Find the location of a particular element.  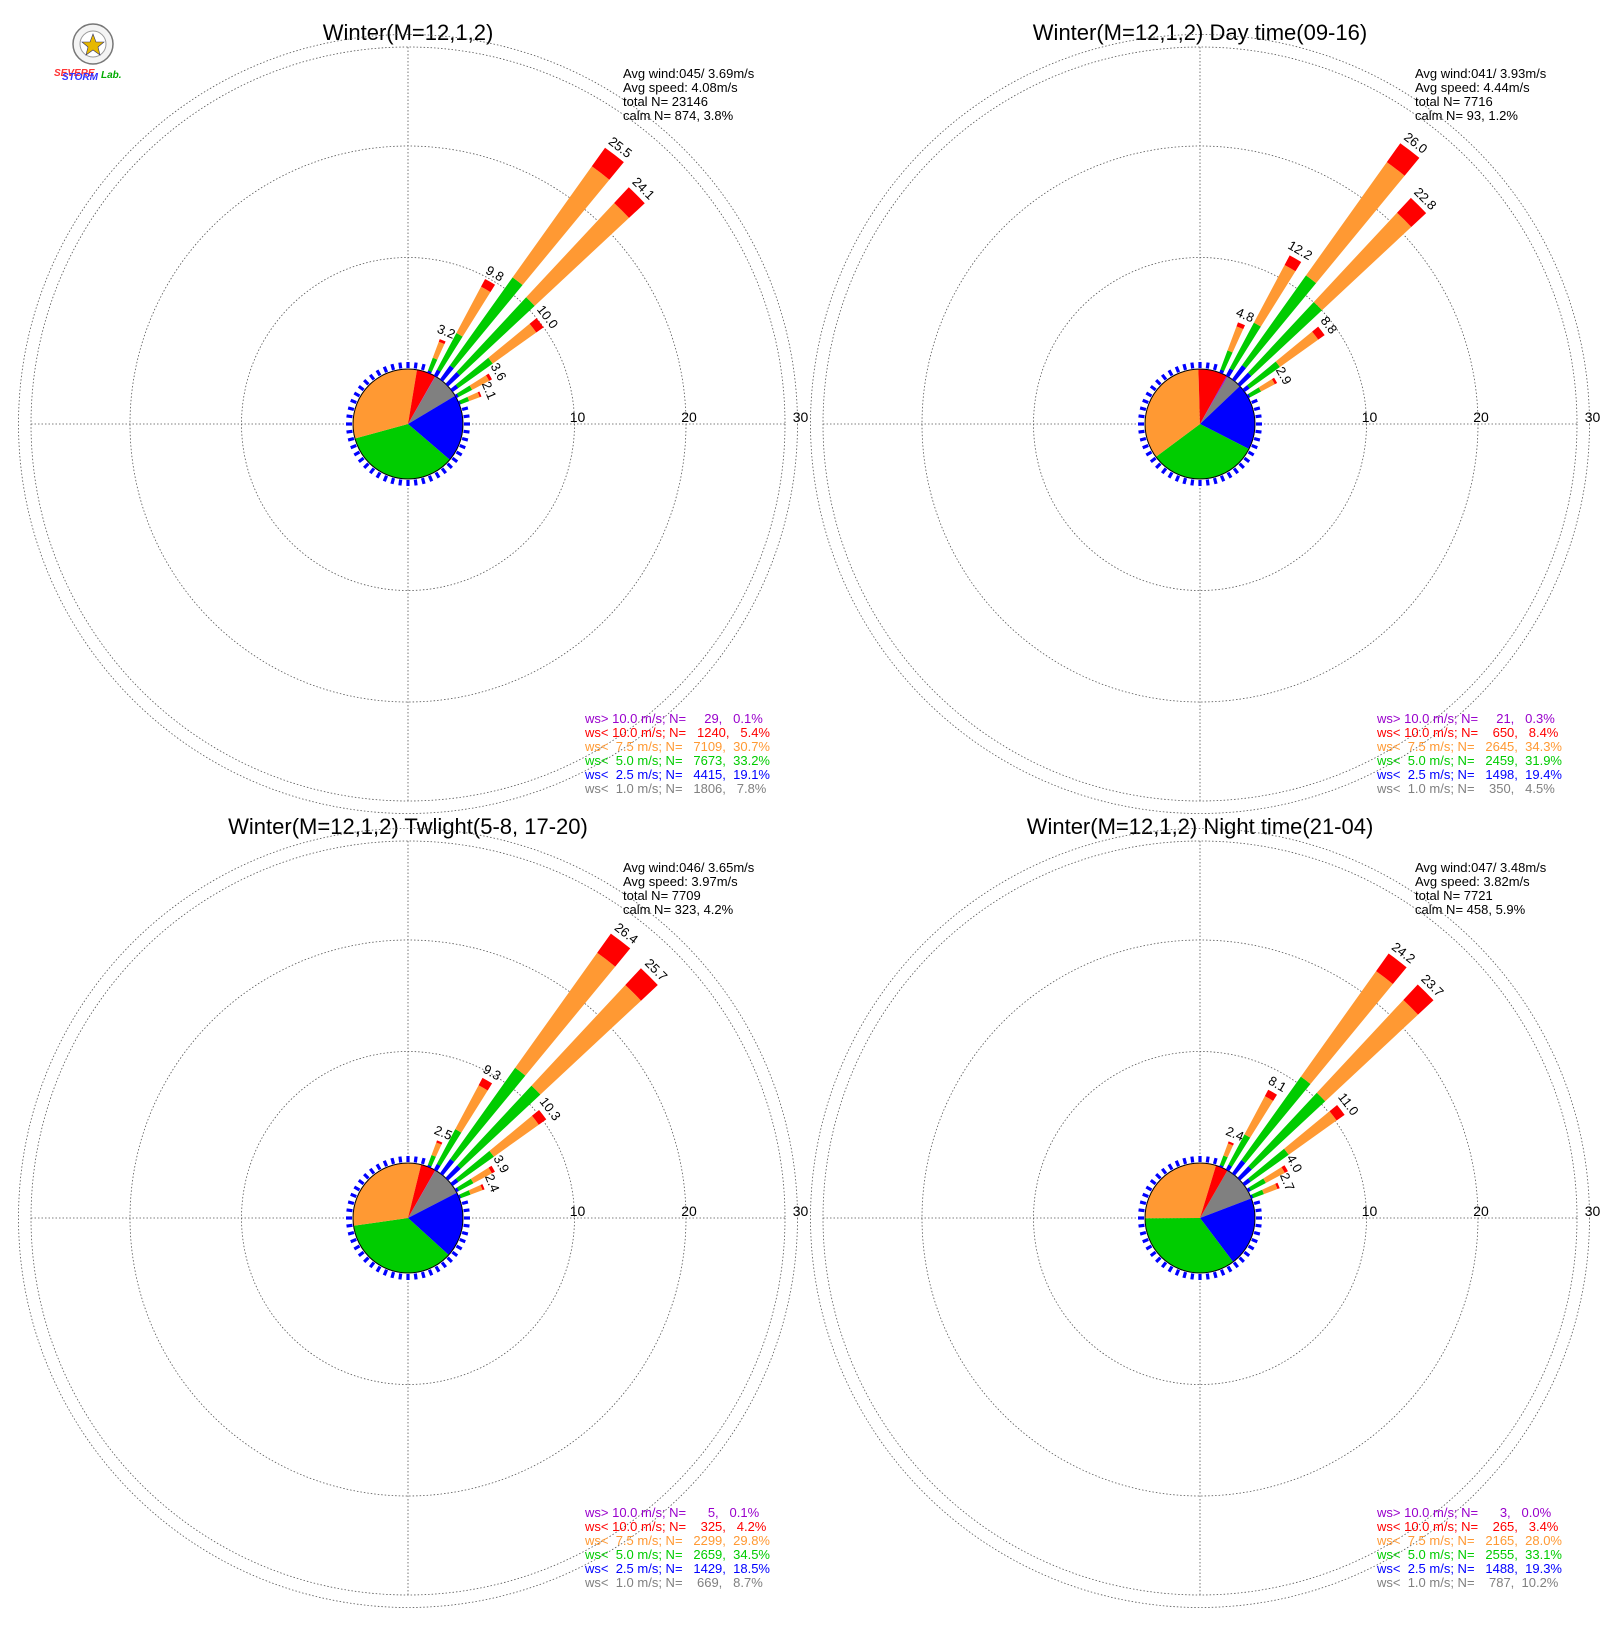

legend-entry: ws< 7.5 m/s; N= 7109, 30.7% is located at coordinates (677, 746).